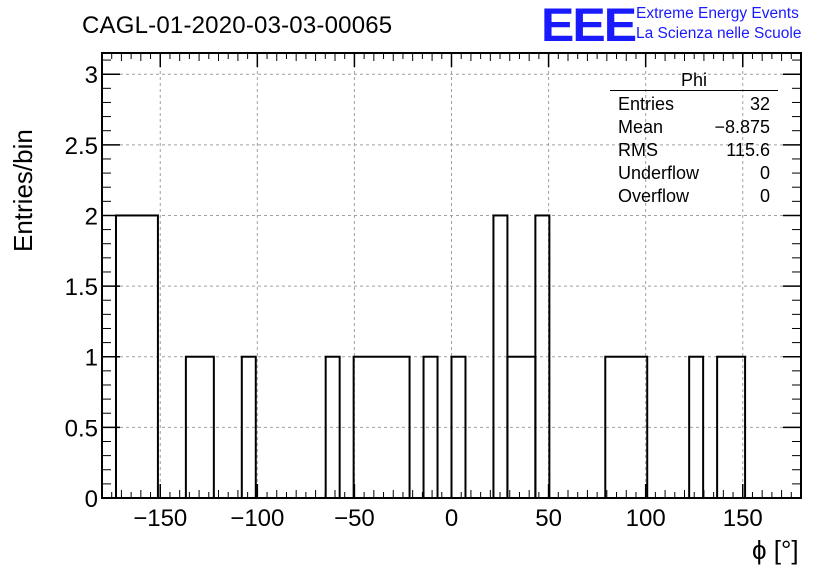  What do you see at coordinates (646, 518) in the screenshot?
I see `x-tick-label: 100` at bounding box center [646, 518].